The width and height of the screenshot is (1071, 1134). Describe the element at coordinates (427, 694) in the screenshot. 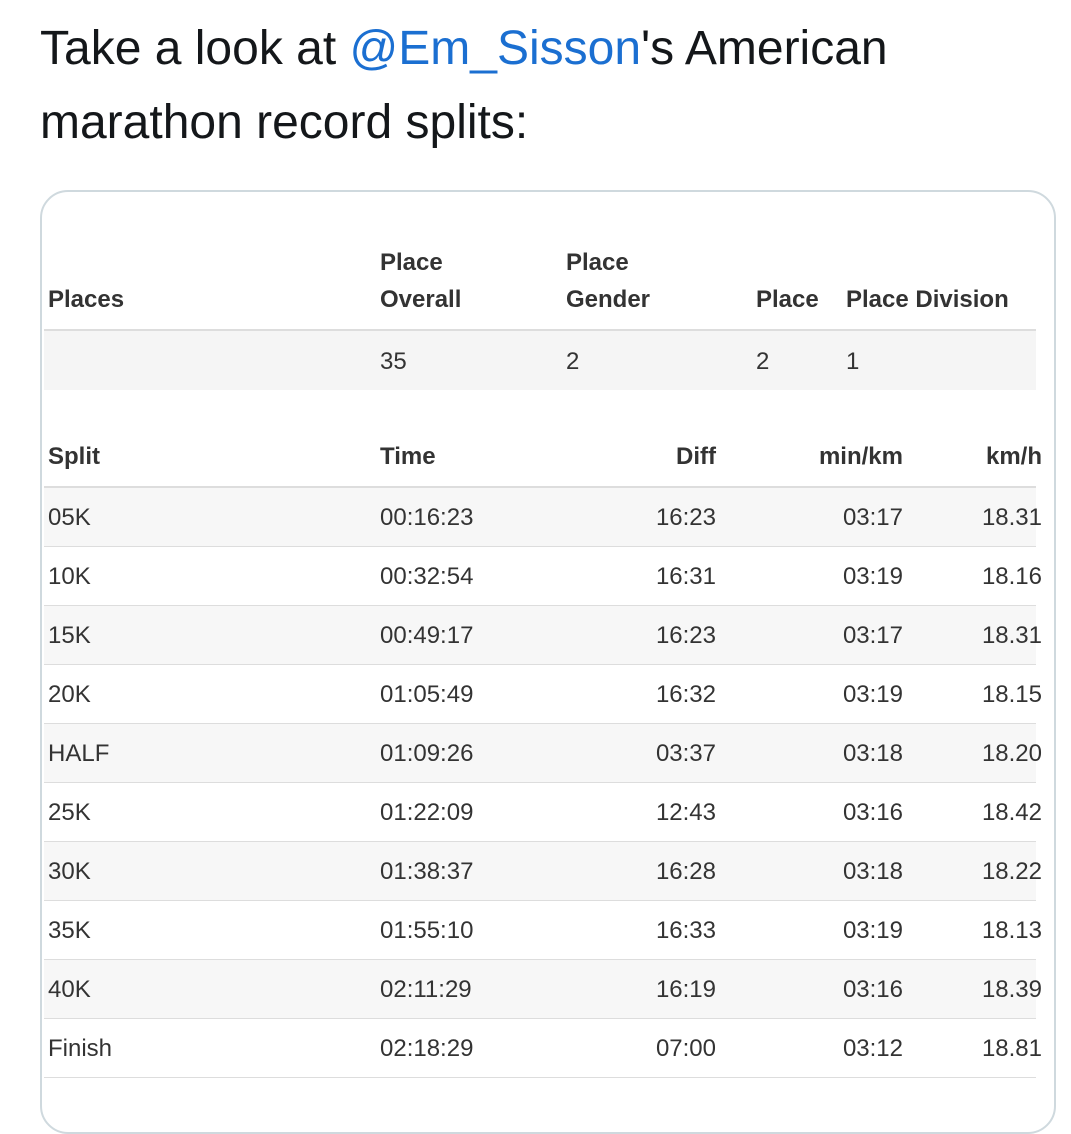

I see `split-cell: 01:05:49` at that location.